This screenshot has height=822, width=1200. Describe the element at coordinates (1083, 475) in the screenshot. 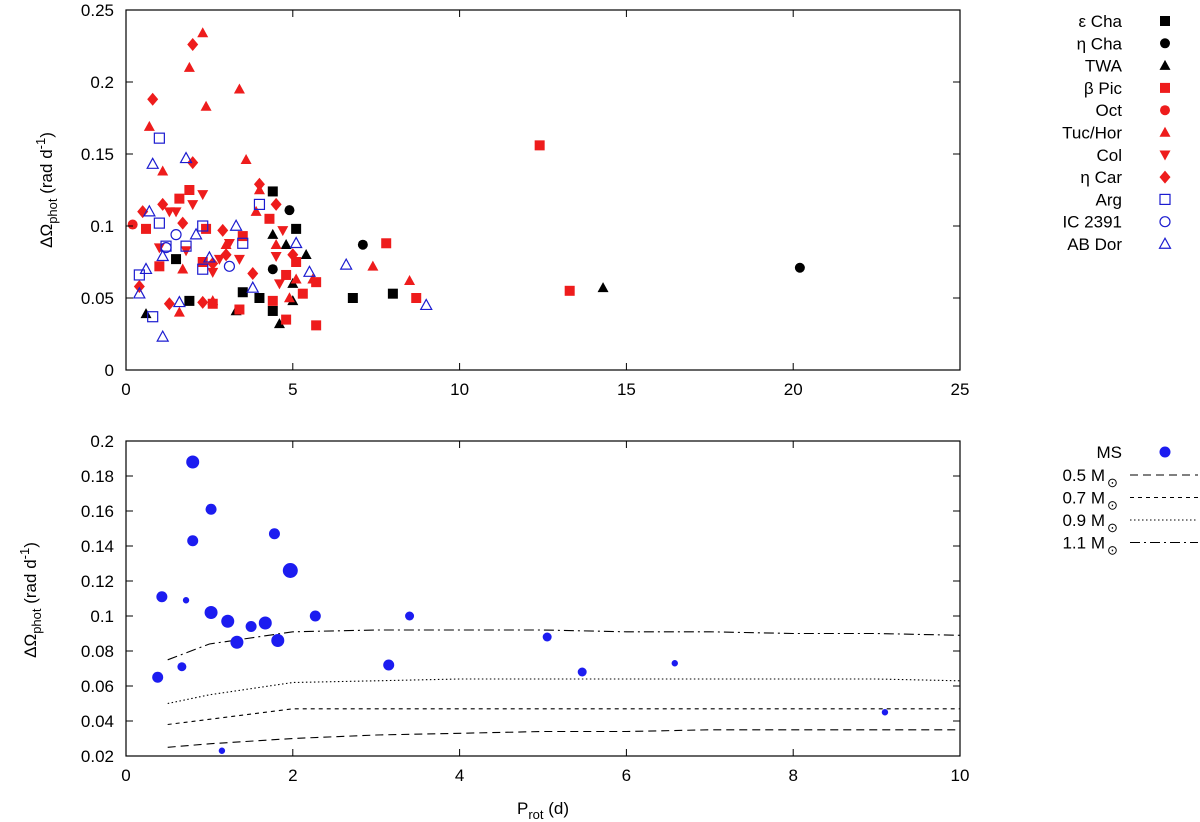

I see `legend-label-0-5-m: 0.5 M` at that location.